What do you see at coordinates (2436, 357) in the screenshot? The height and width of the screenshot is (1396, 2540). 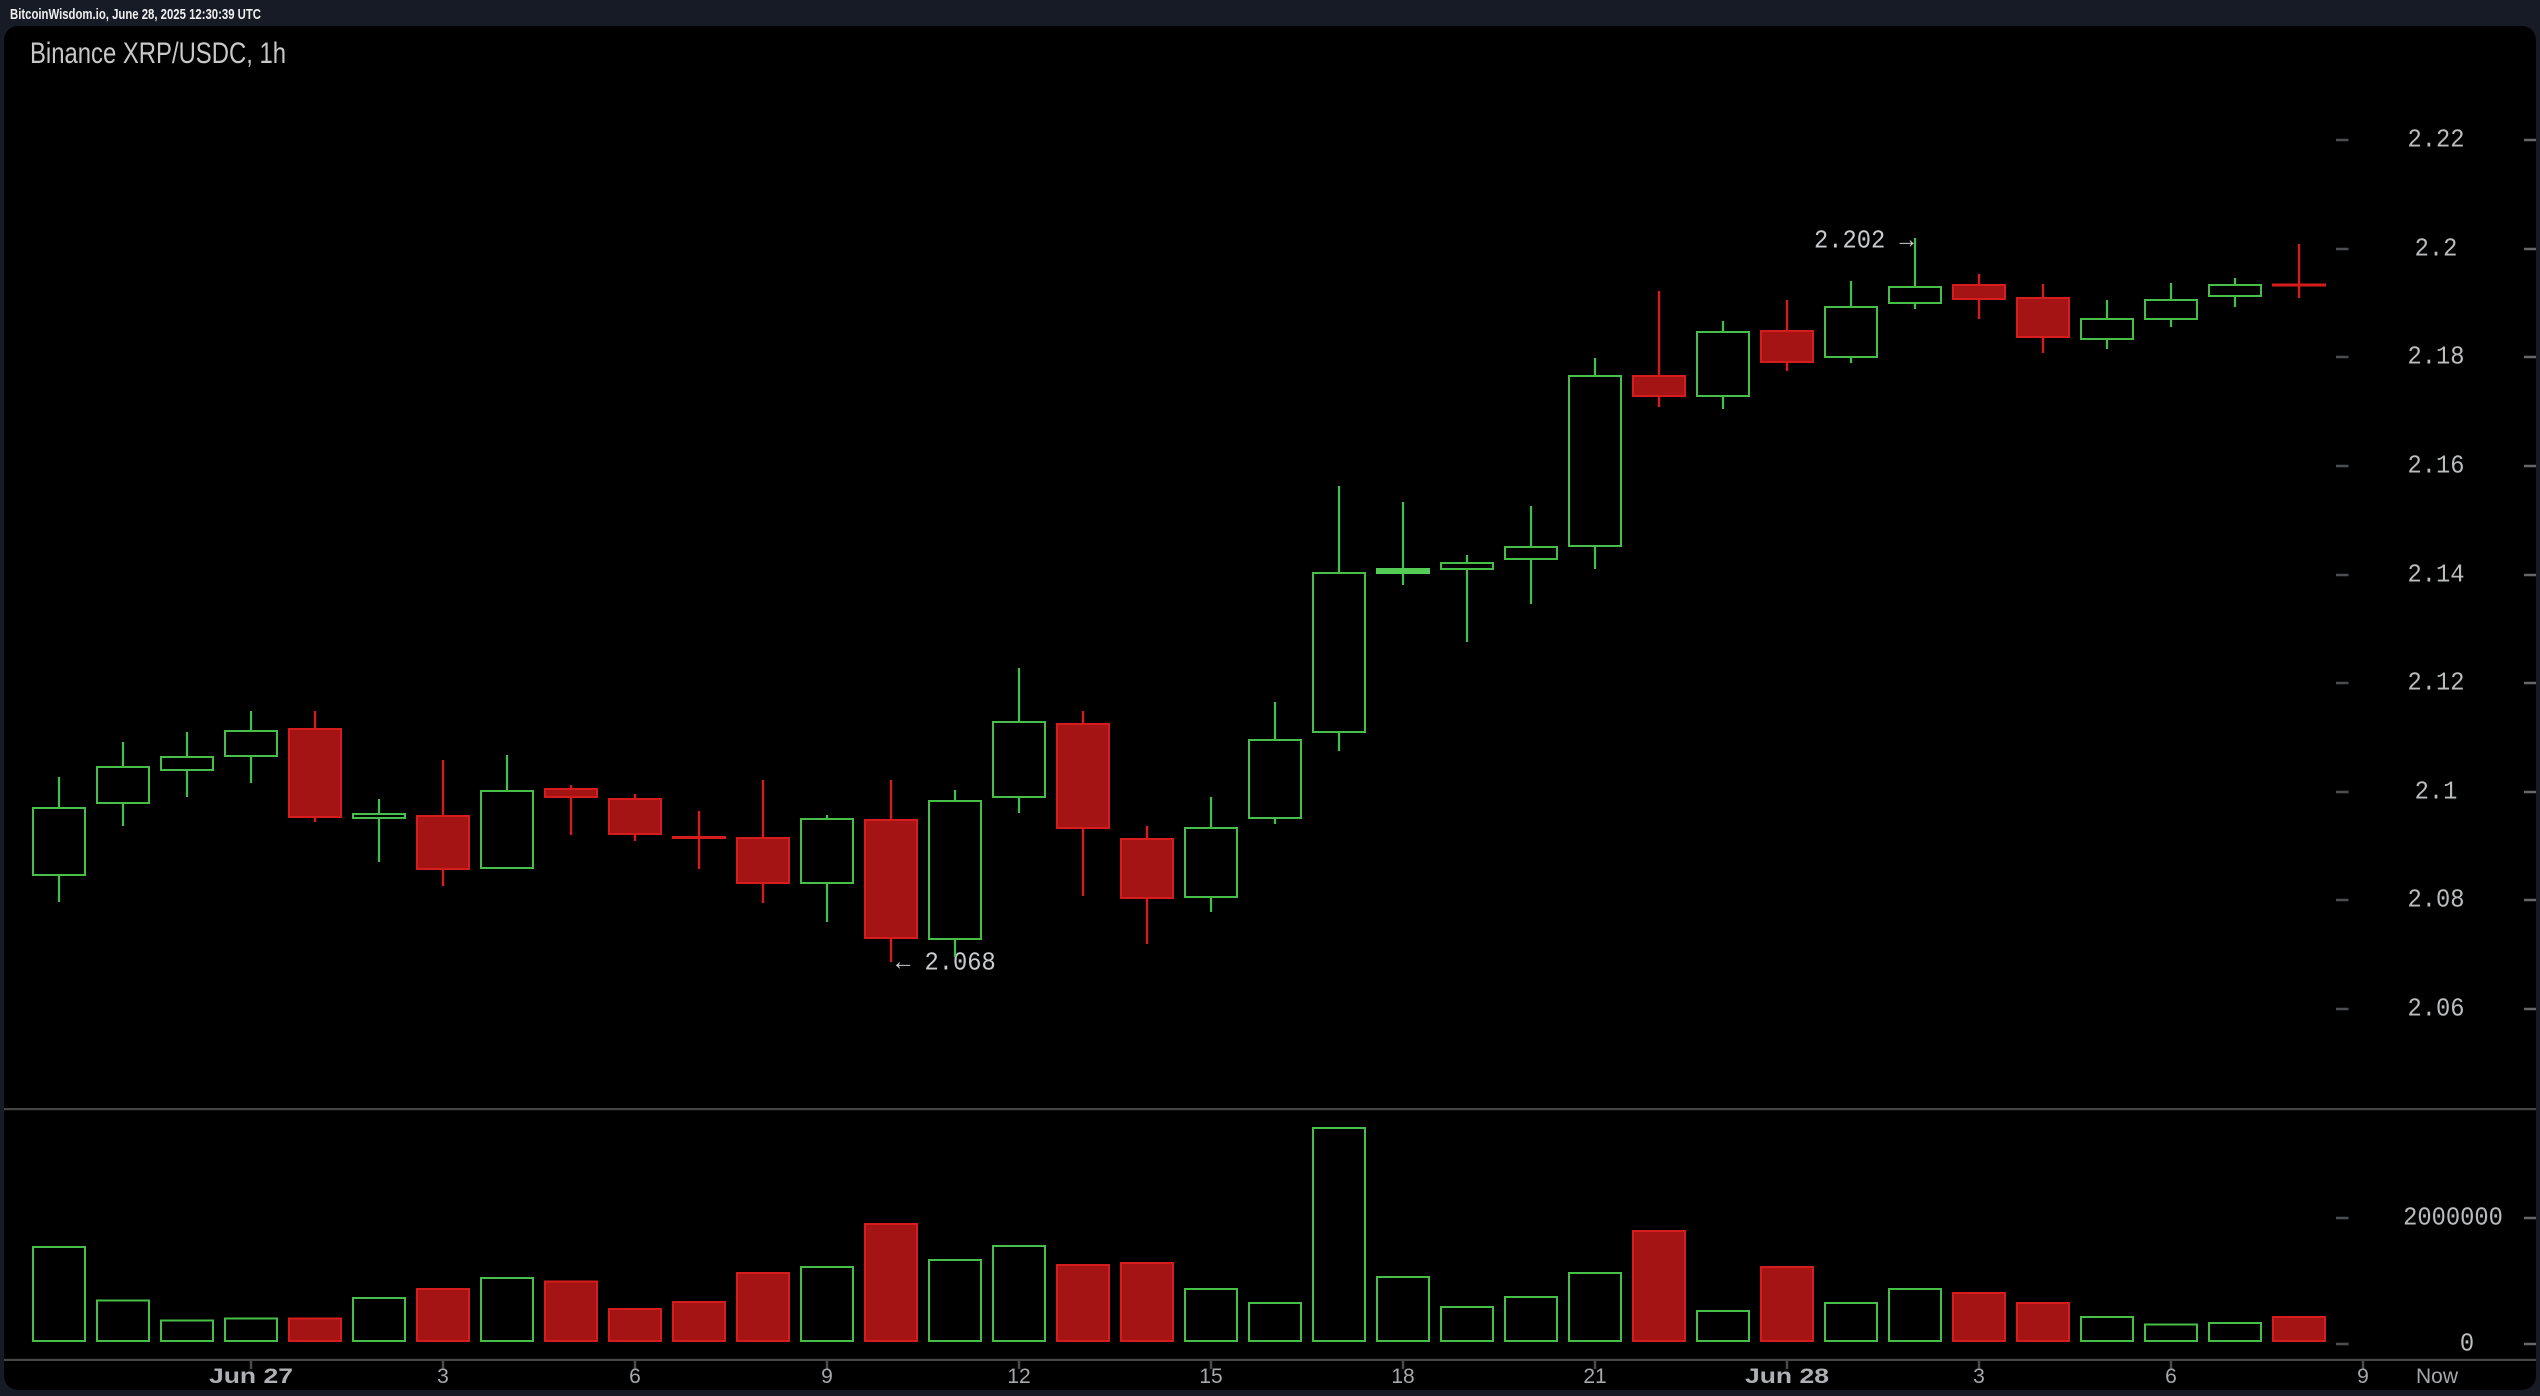 I see `svg-text: 2.18` at bounding box center [2436, 357].